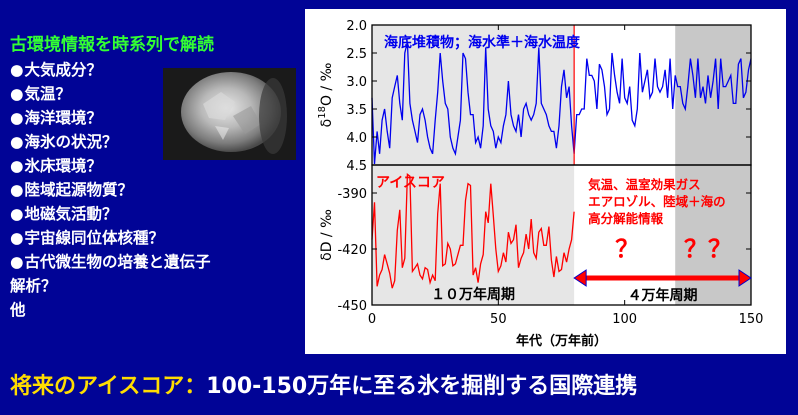 The width and height of the screenshot is (798, 415). Describe the element at coordinates (352, 194) in the screenshot. I see `y-tick-label-bottom: -390` at that location.